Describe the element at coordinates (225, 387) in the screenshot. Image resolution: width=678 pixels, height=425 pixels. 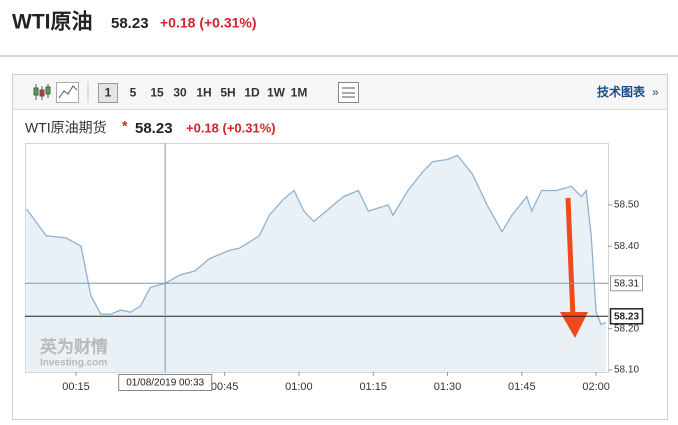
I see `x-tick-label: 00:45` at that location.